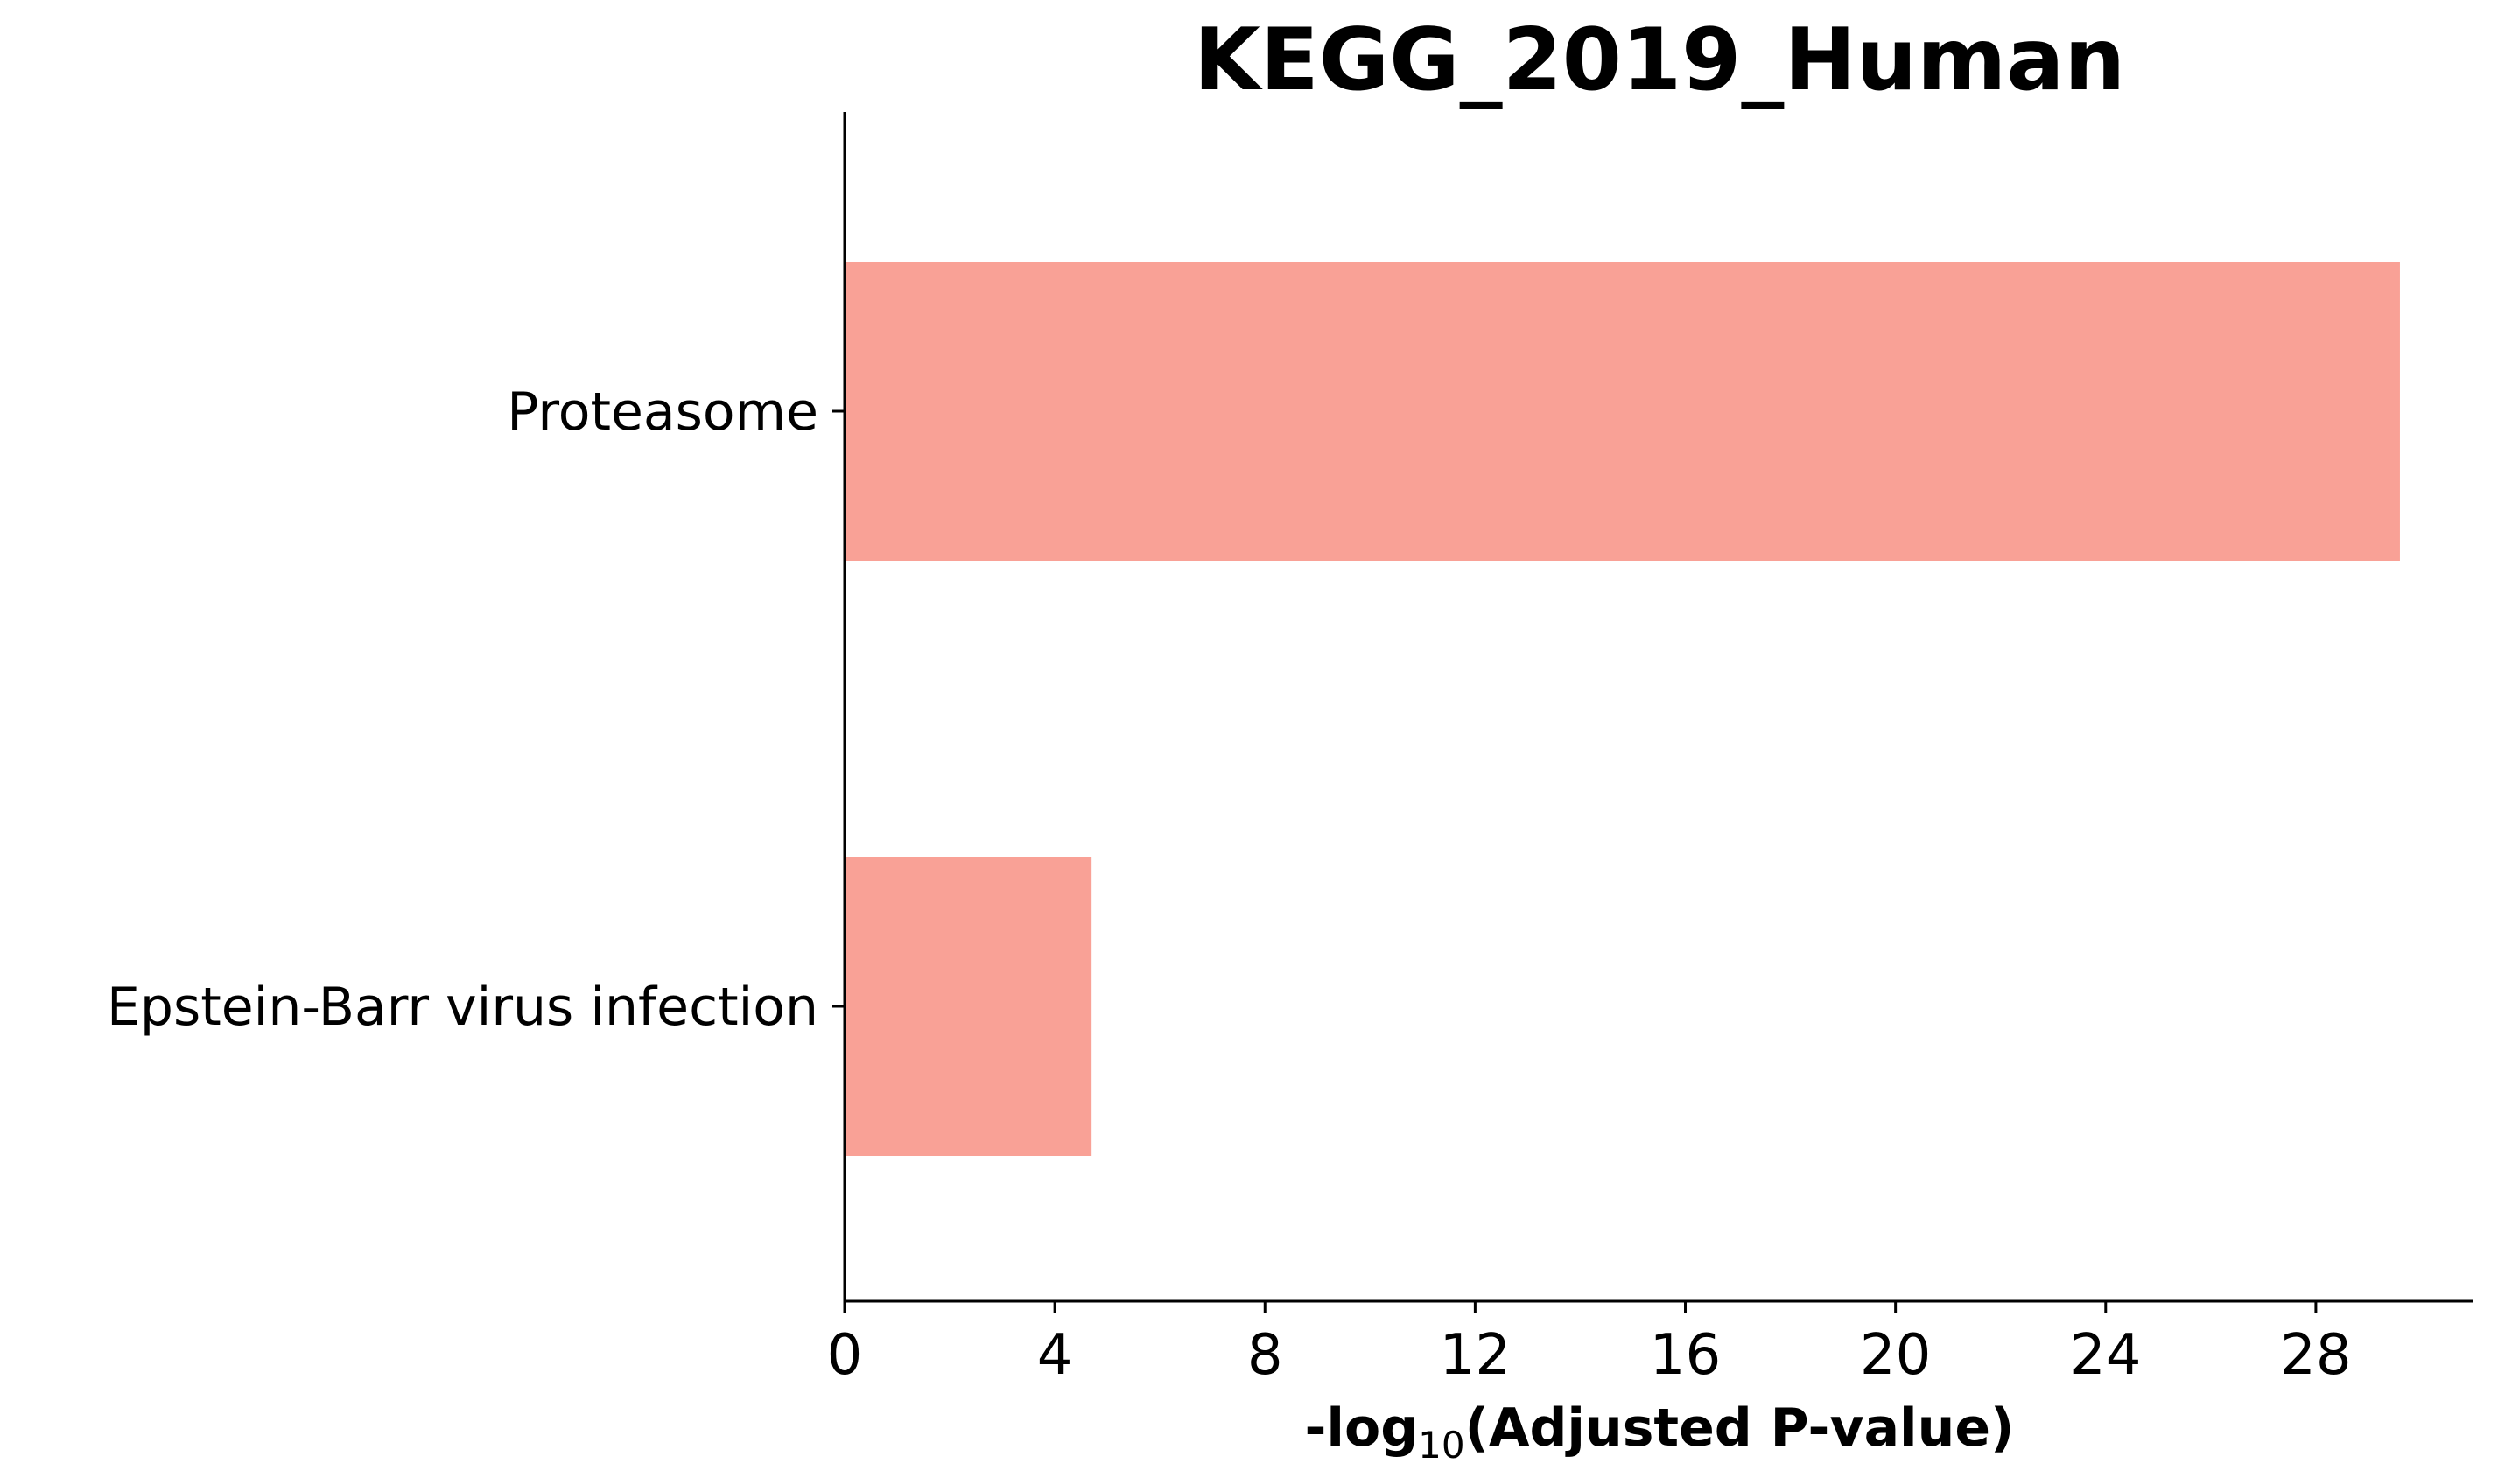 The height and width of the screenshot is (1484, 2498). What do you see at coordinates (2105, 1355) in the screenshot?
I see `x-tick-label: 24` at bounding box center [2105, 1355].